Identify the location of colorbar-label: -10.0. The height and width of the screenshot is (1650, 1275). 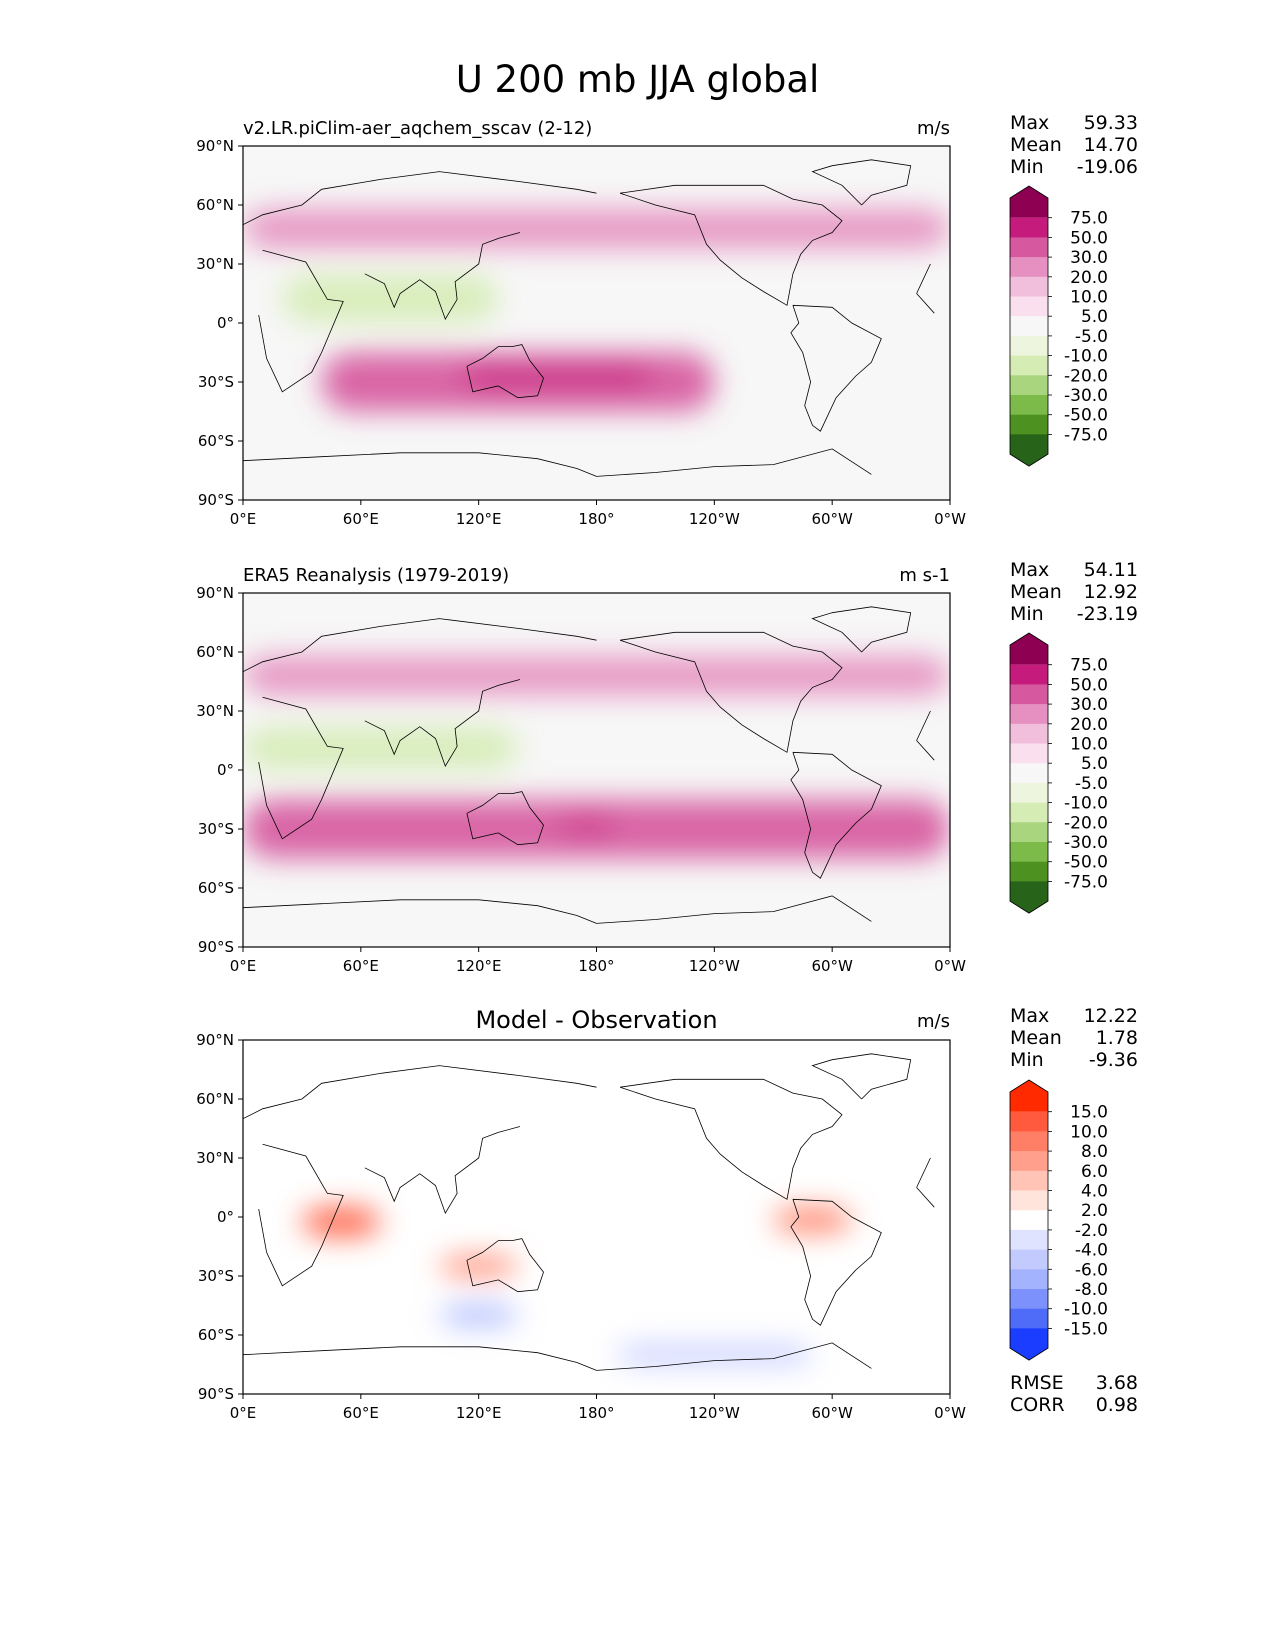
(1086, 357).